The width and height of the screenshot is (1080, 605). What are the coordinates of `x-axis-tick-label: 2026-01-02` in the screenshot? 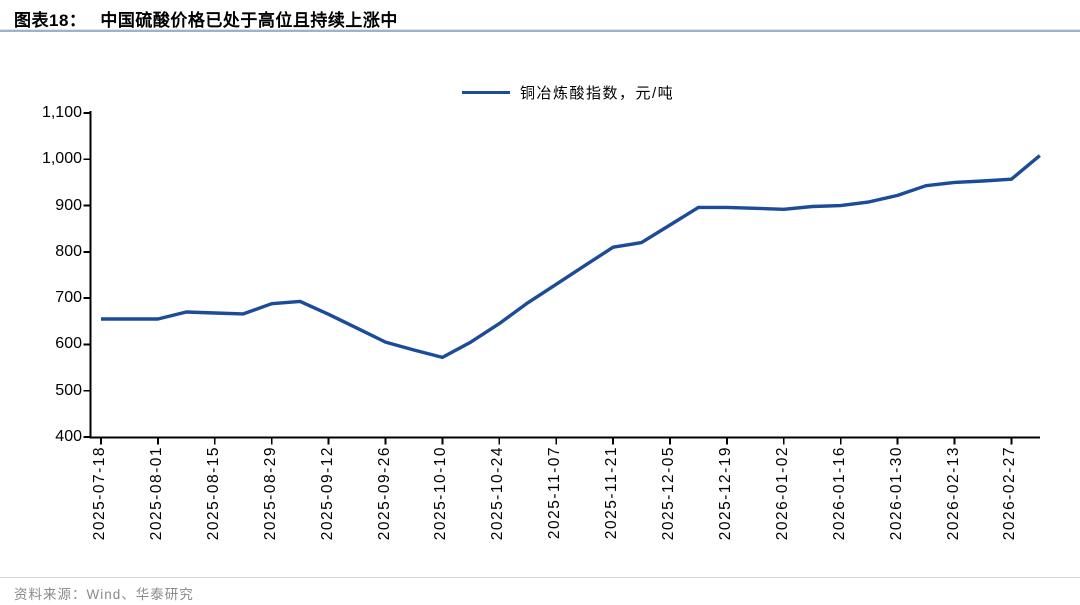 It's located at (782, 493).